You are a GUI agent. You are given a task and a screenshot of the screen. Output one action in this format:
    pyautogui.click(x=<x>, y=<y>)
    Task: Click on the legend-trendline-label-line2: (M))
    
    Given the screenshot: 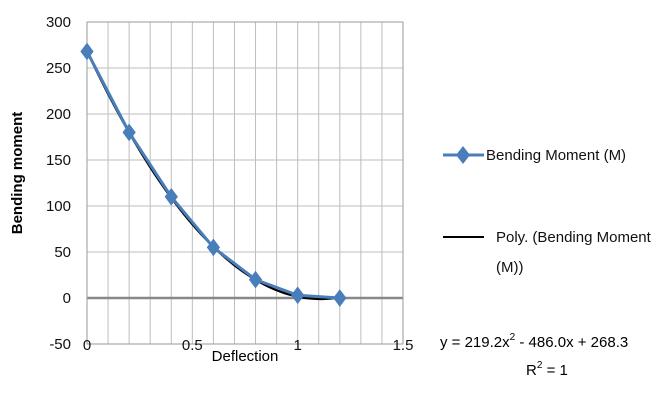 What is the action you would take?
    pyautogui.click(x=509, y=267)
    